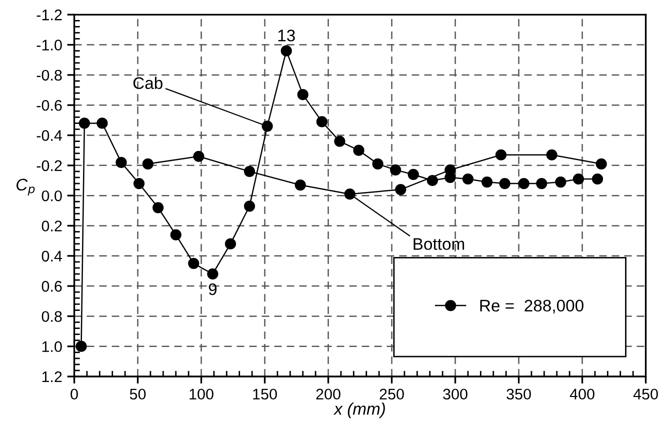 The image size is (663, 444). I want to click on annotation: Bottom, so click(439, 244).